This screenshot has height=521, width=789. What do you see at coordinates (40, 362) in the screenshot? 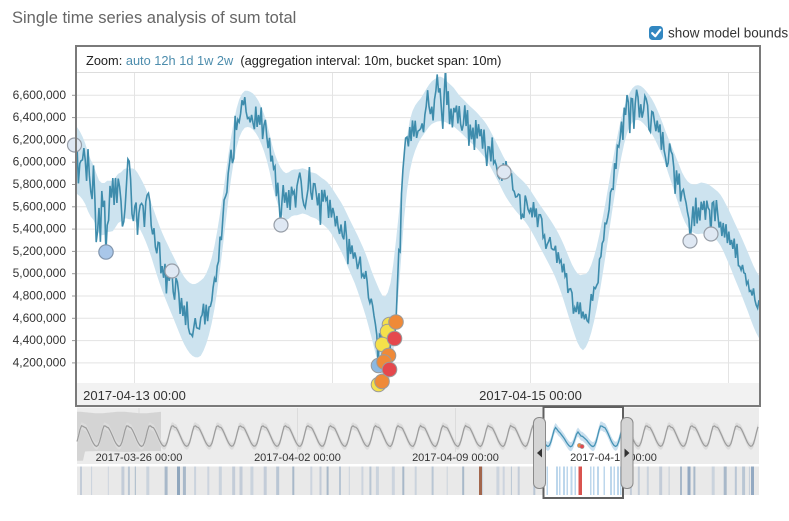
I see `svg-text: 4,200,000` at bounding box center [40, 362].